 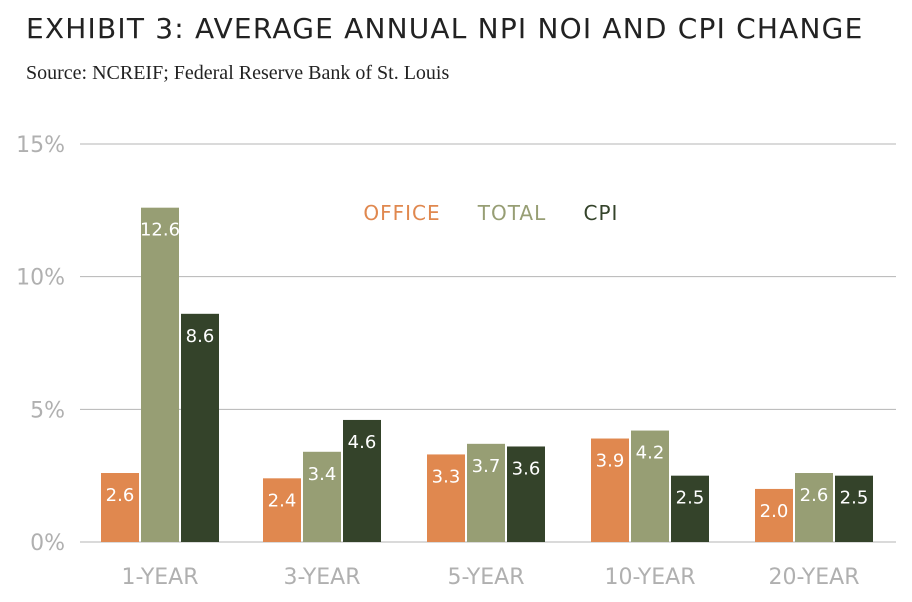 I want to click on x-tick-label: 1-YEAR, so click(x=160, y=577).